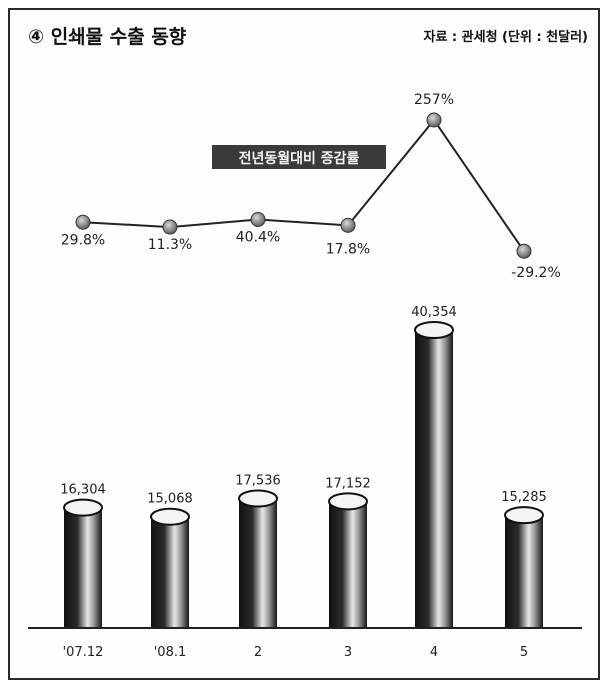 The width and height of the screenshot is (610, 688). Describe the element at coordinates (348, 652) in the screenshot. I see `x-tick-label: 3` at that location.